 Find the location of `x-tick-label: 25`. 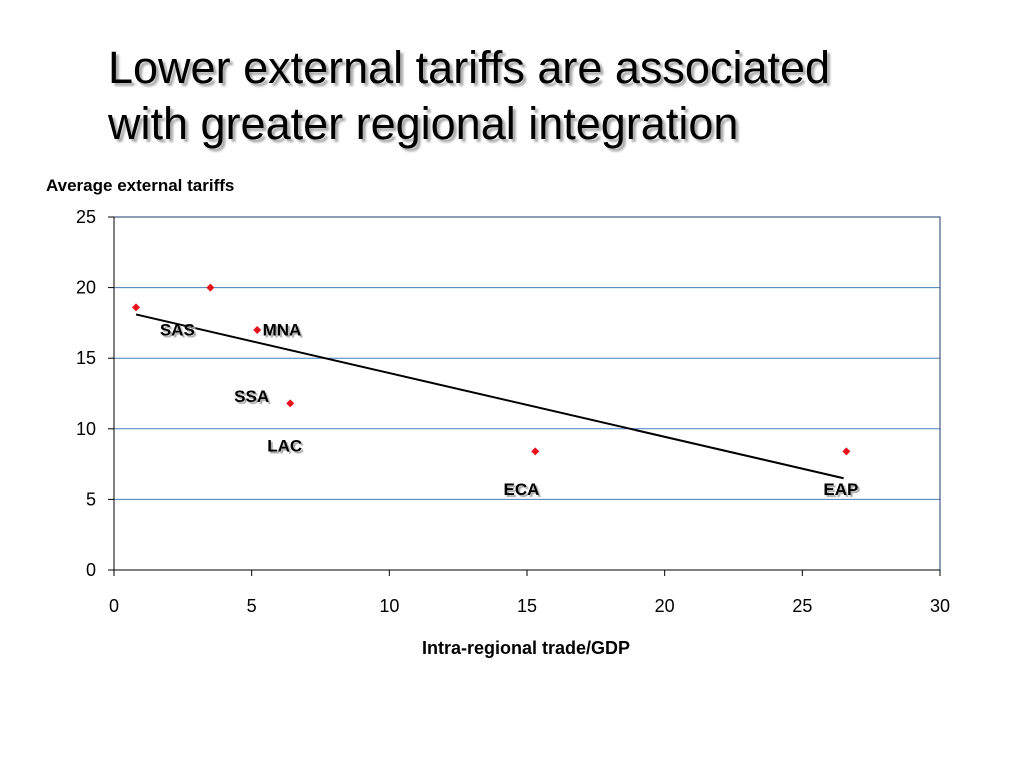

x-tick-label: 25 is located at coordinates (802, 606).